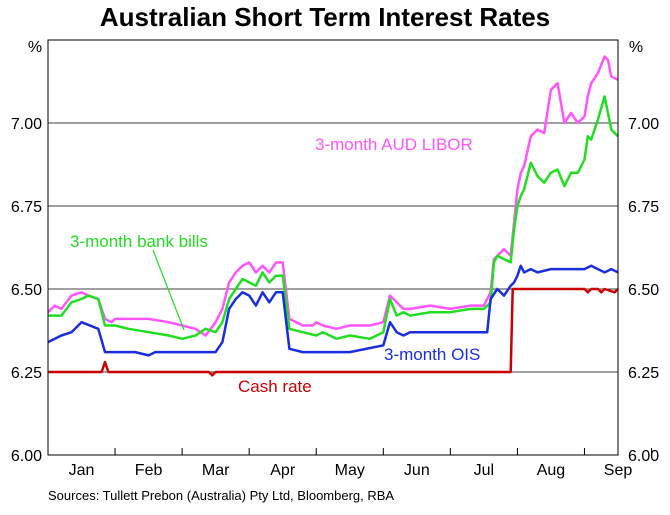 This screenshot has width=670, height=515. What do you see at coordinates (325, 17) in the screenshot?
I see `chart-title: Australian Short Term Interest Rates` at bounding box center [325, 17].